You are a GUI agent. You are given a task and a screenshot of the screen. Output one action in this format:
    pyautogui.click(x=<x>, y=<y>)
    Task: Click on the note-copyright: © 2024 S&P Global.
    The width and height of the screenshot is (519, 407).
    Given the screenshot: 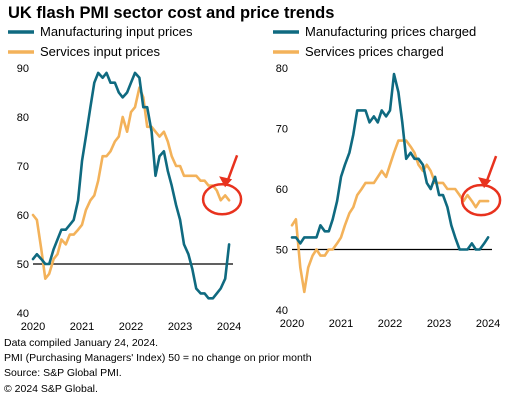 What is the action you would take?
    pyautogui.click(x=51, y=388)
    